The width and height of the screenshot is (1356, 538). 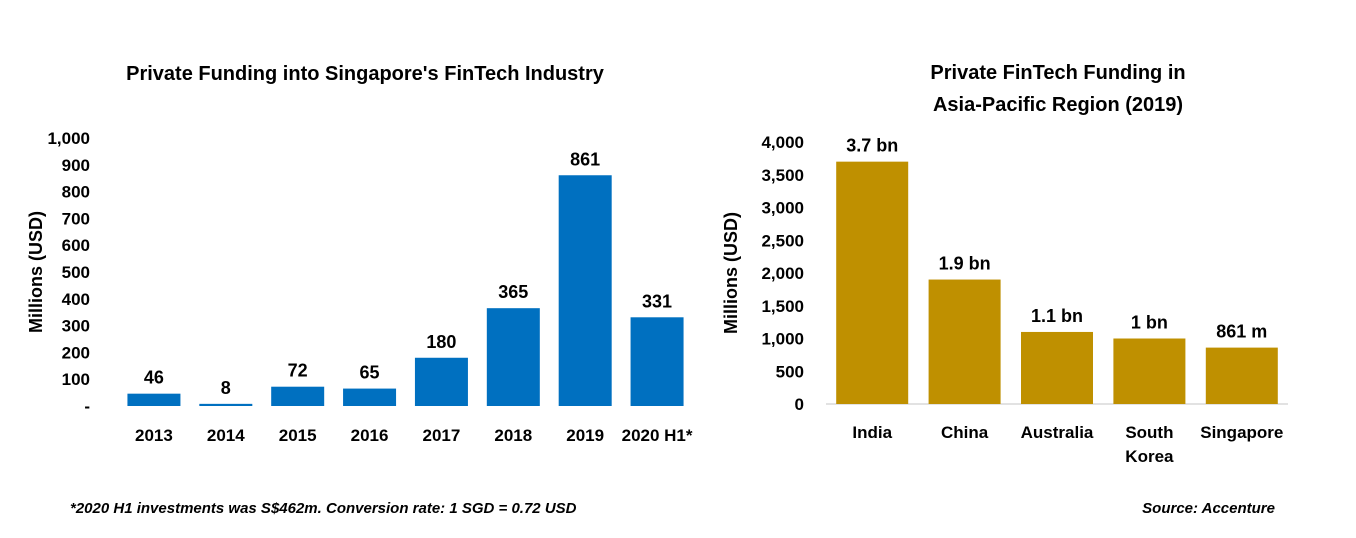 What do you see at coordinates (226, 388) in the screenshot?
I see `data-label: 8` at bounding box center [226, 388].